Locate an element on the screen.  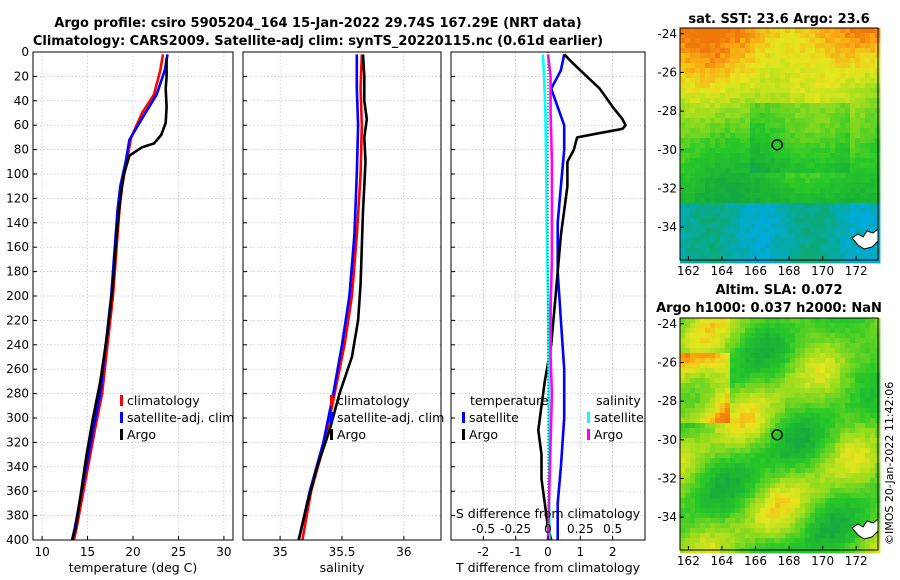
sst-map-frame is located at coordinates (779, 144).